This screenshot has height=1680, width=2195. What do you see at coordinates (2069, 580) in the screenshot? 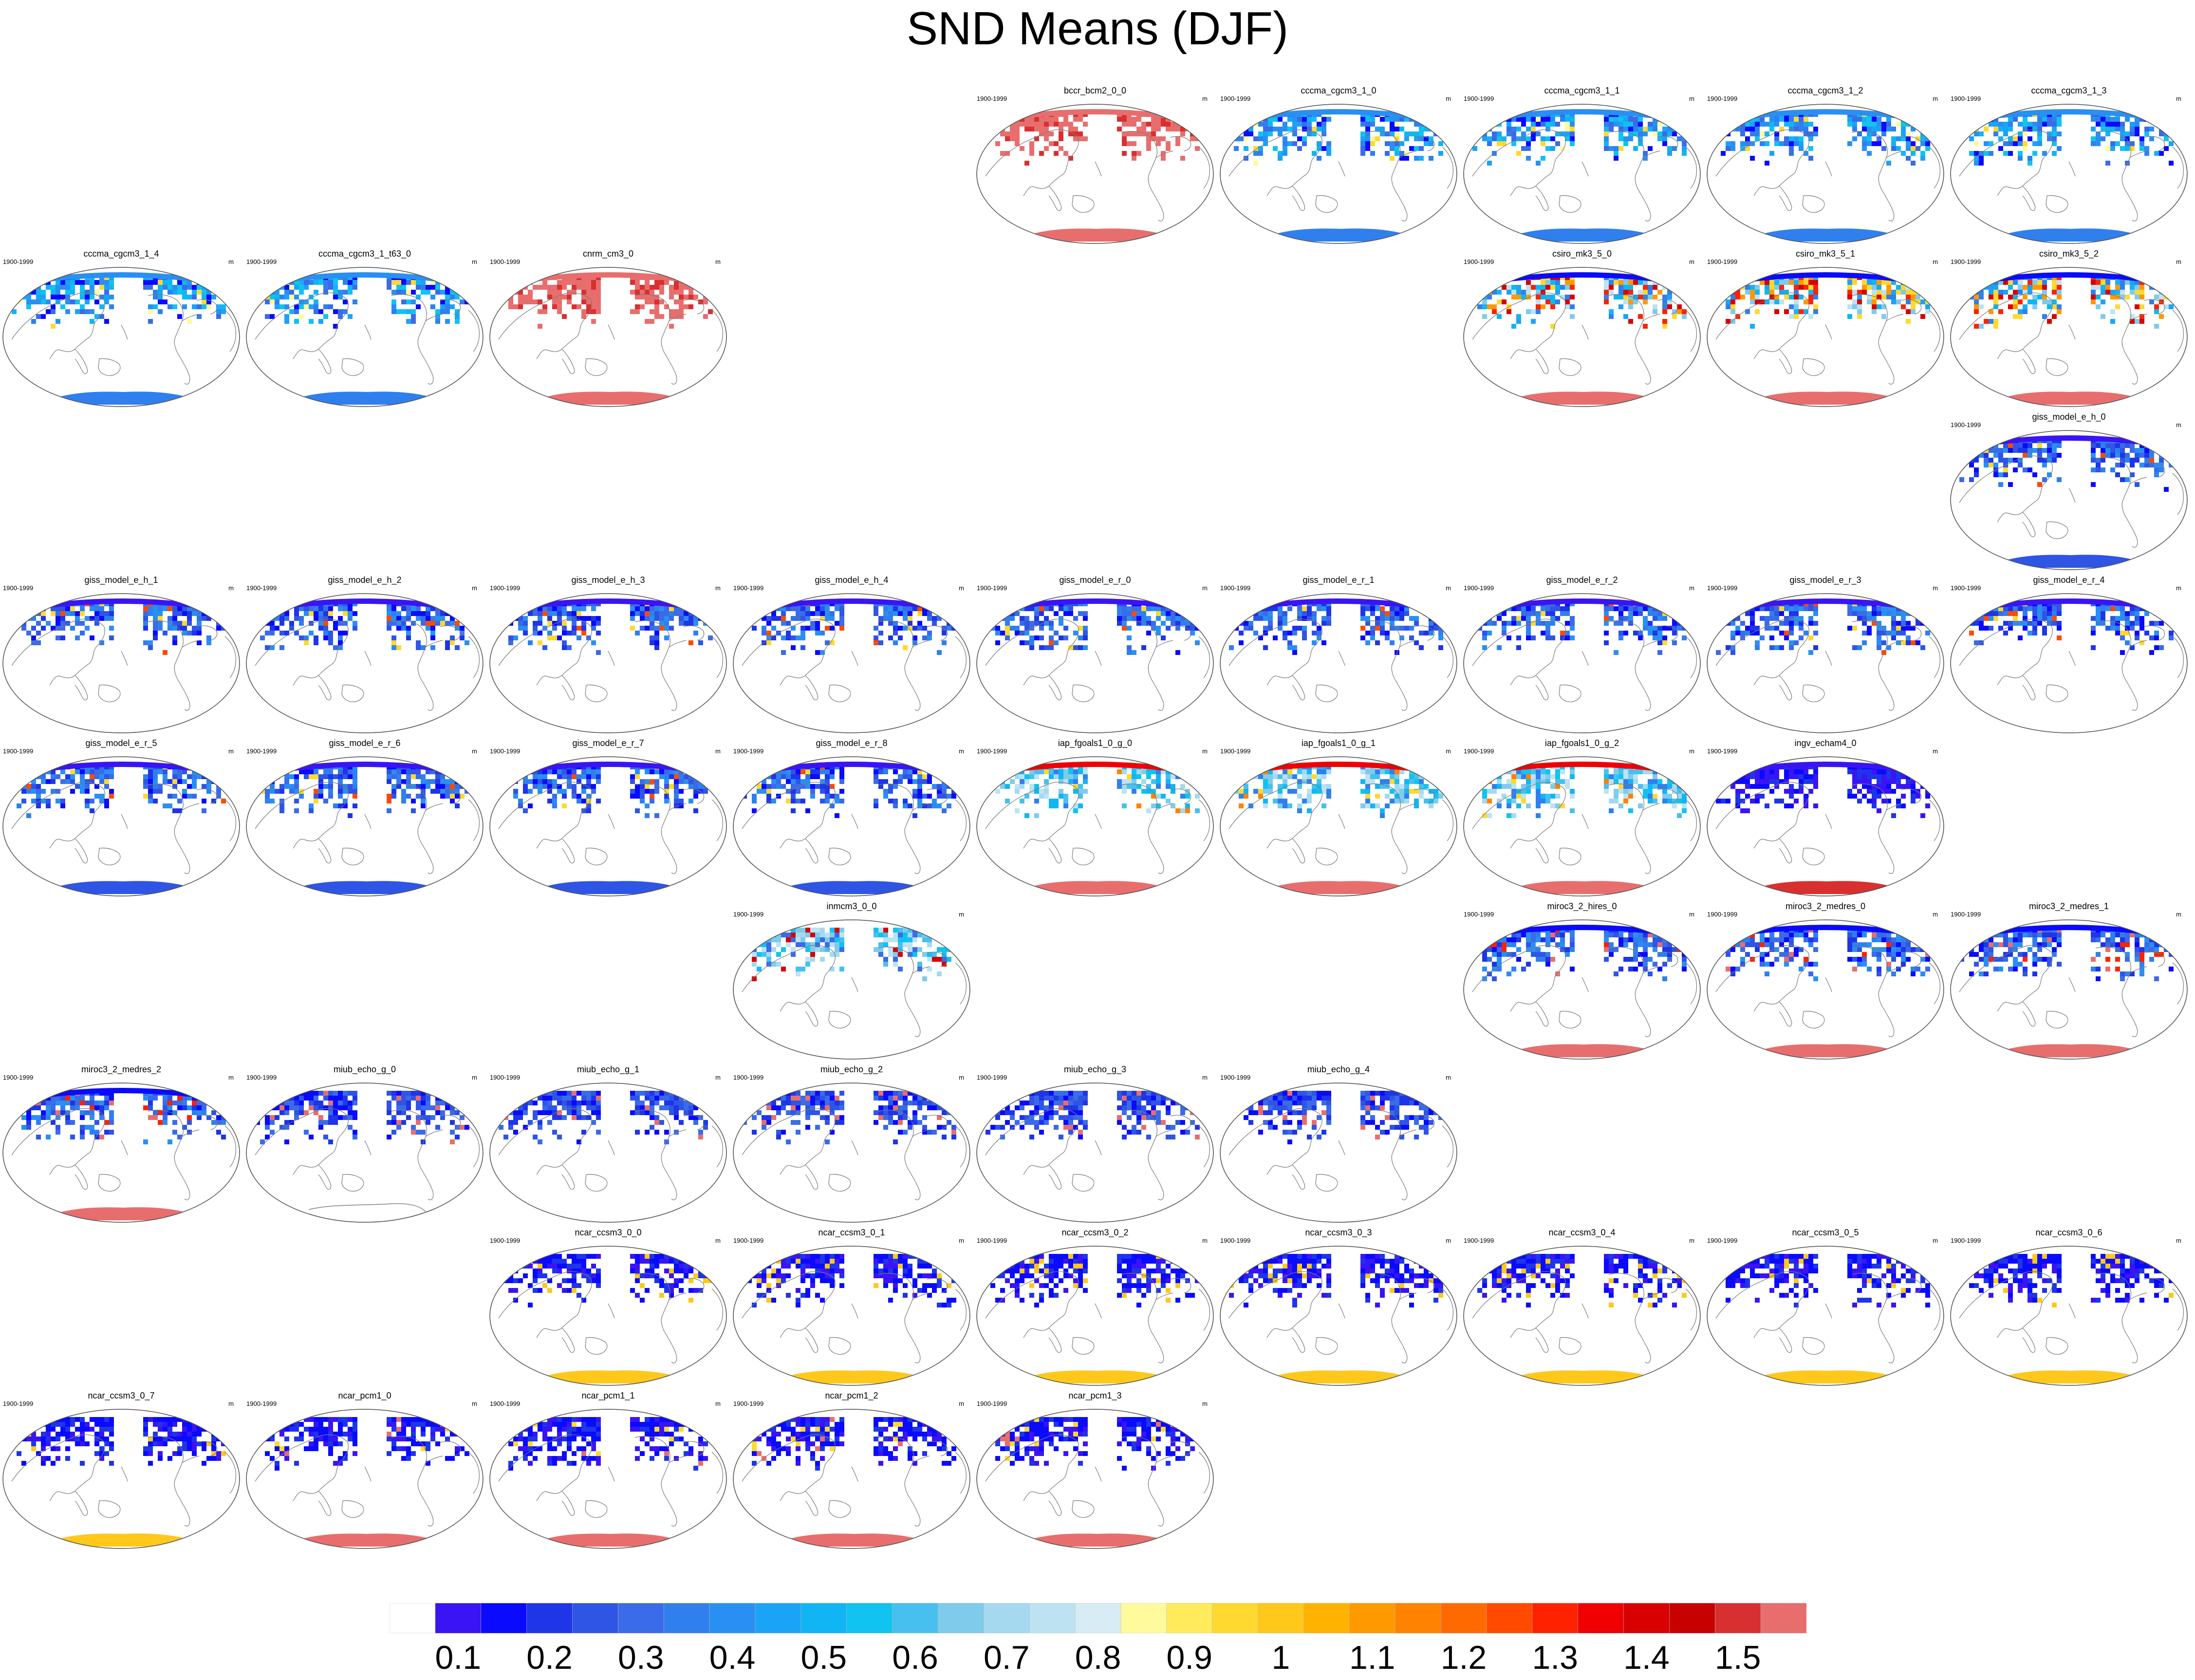
I see `panel-title: giss_model_e_r_4` at bounding box center [2069, 580].